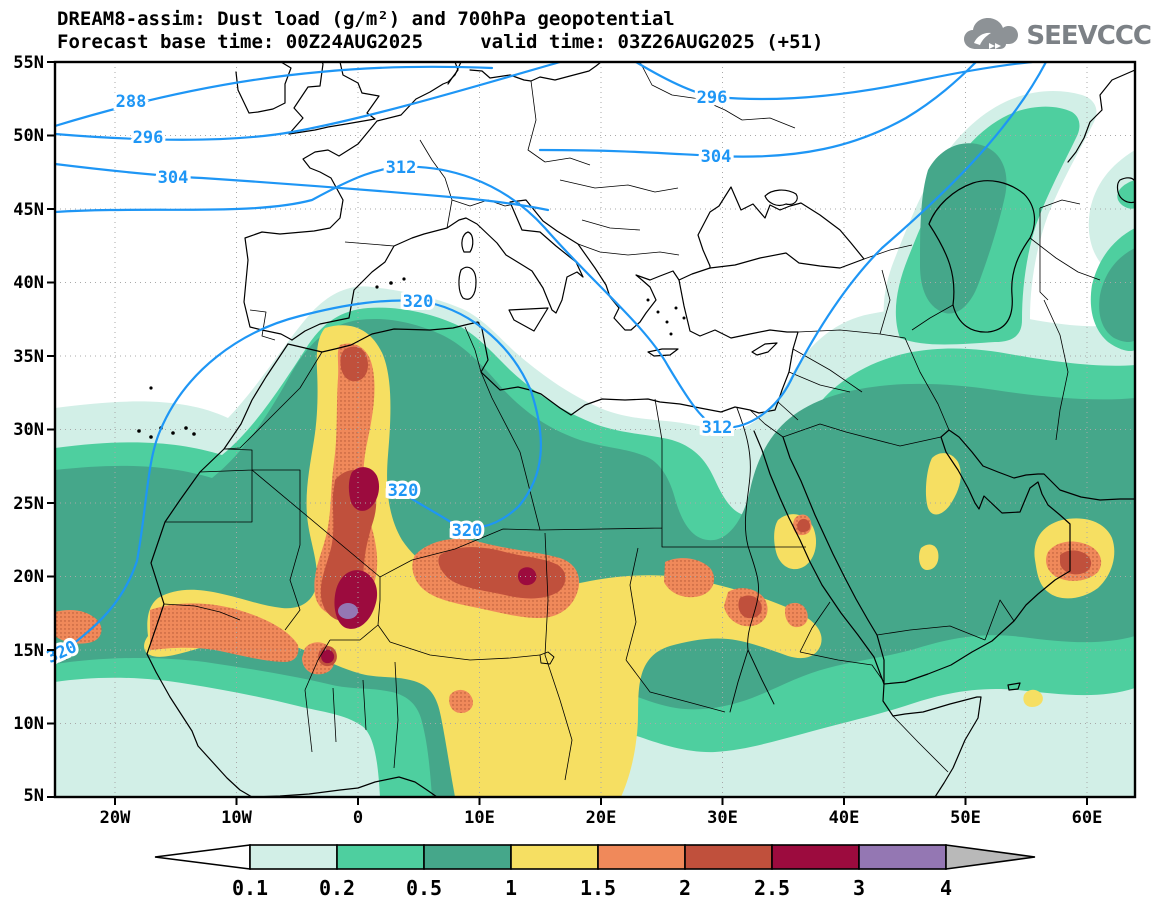  What do you see at coordinates (28, 651) in the screenshot?
I see `lat-label: 15N` at bounding box center [28, 651].